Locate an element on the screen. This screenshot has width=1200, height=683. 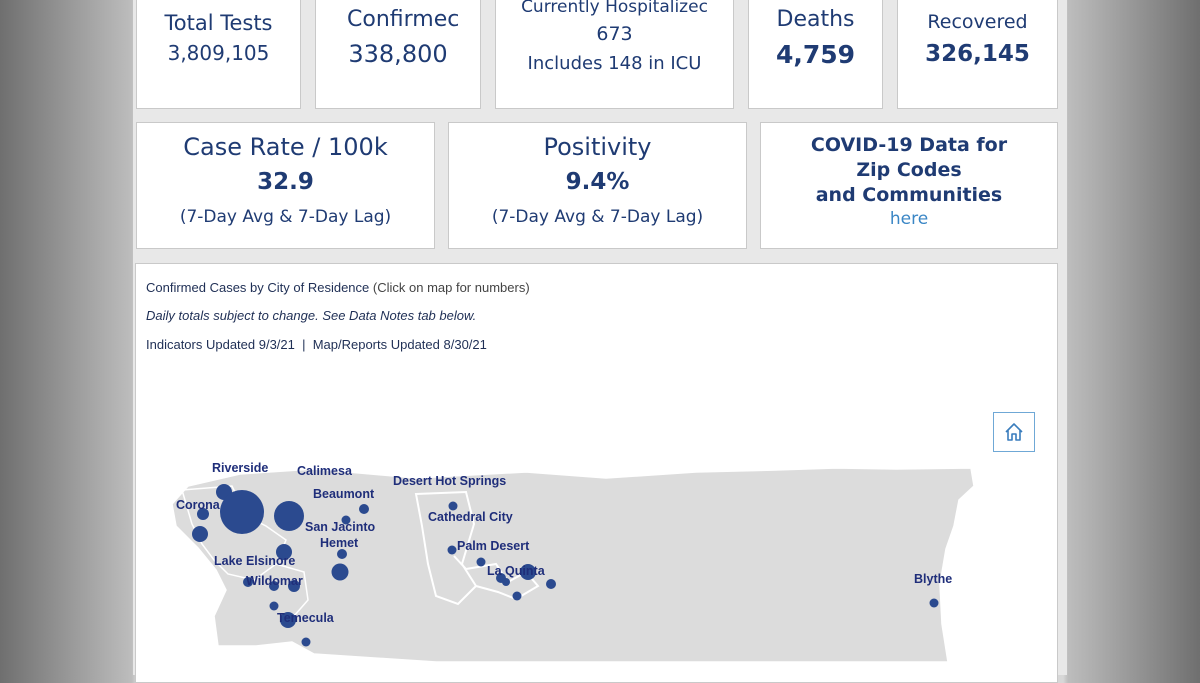
bubble-cathedral-city is located at coordinates (452, 550).